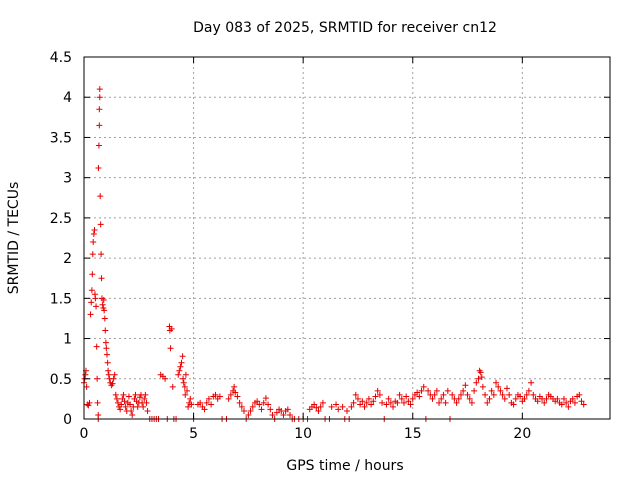  Describe the element at coordinates (84, 434) in the screenshot. I see `x-tick-label: 0` at that location.